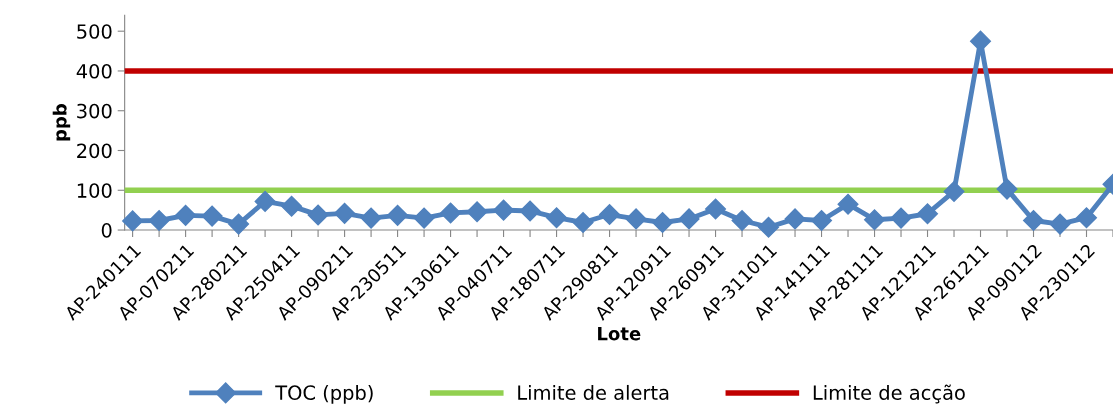  I want to click on x-axis-title: Lote, so click(619, 334).